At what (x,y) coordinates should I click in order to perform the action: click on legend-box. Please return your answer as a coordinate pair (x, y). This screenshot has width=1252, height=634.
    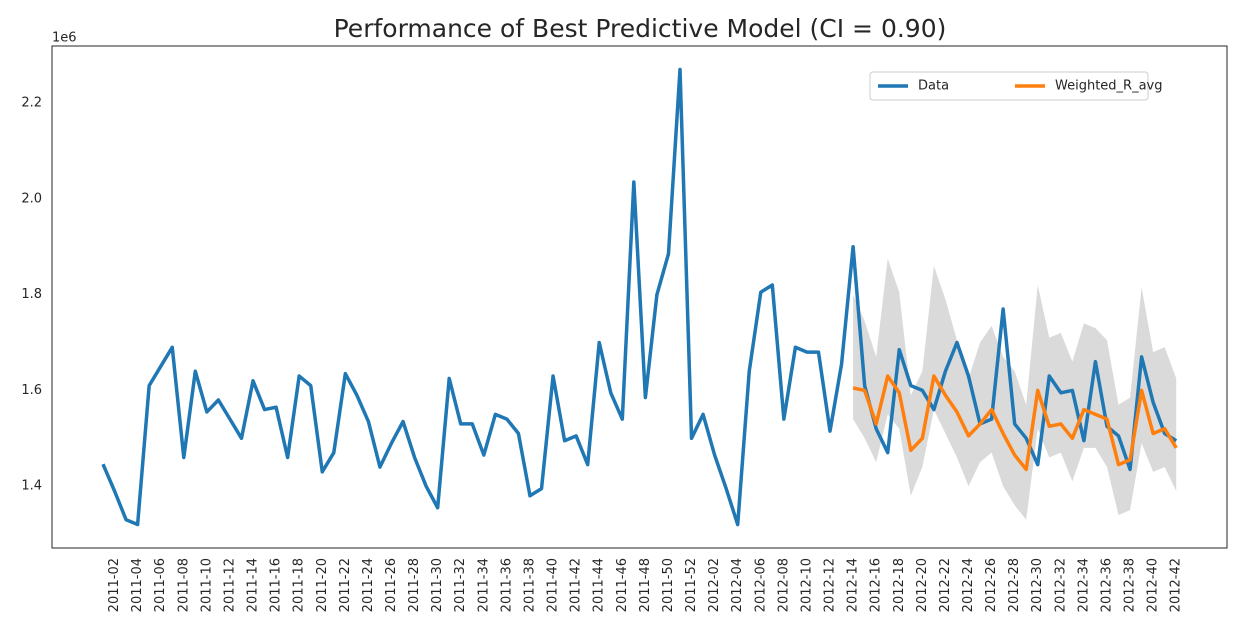
    Looking at the image, I should click on (1009, 86).